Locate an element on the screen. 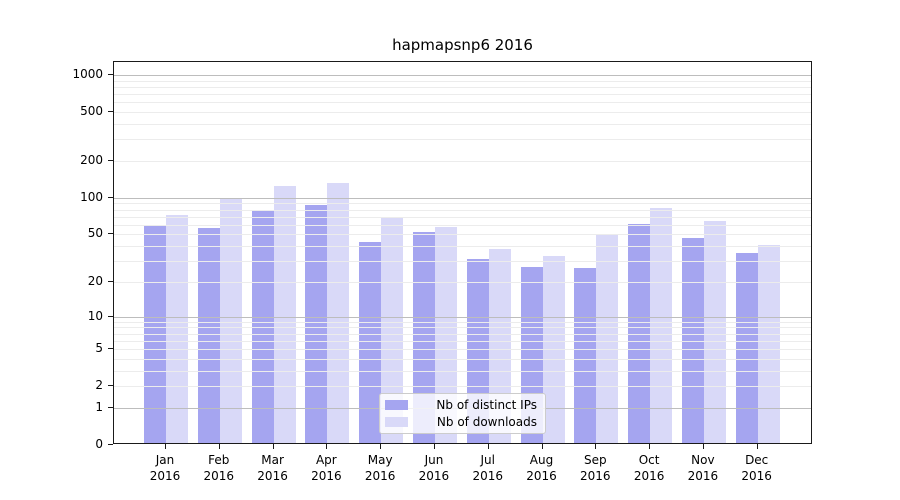  bar-downloads-mar is located at coordinates (284, 314).